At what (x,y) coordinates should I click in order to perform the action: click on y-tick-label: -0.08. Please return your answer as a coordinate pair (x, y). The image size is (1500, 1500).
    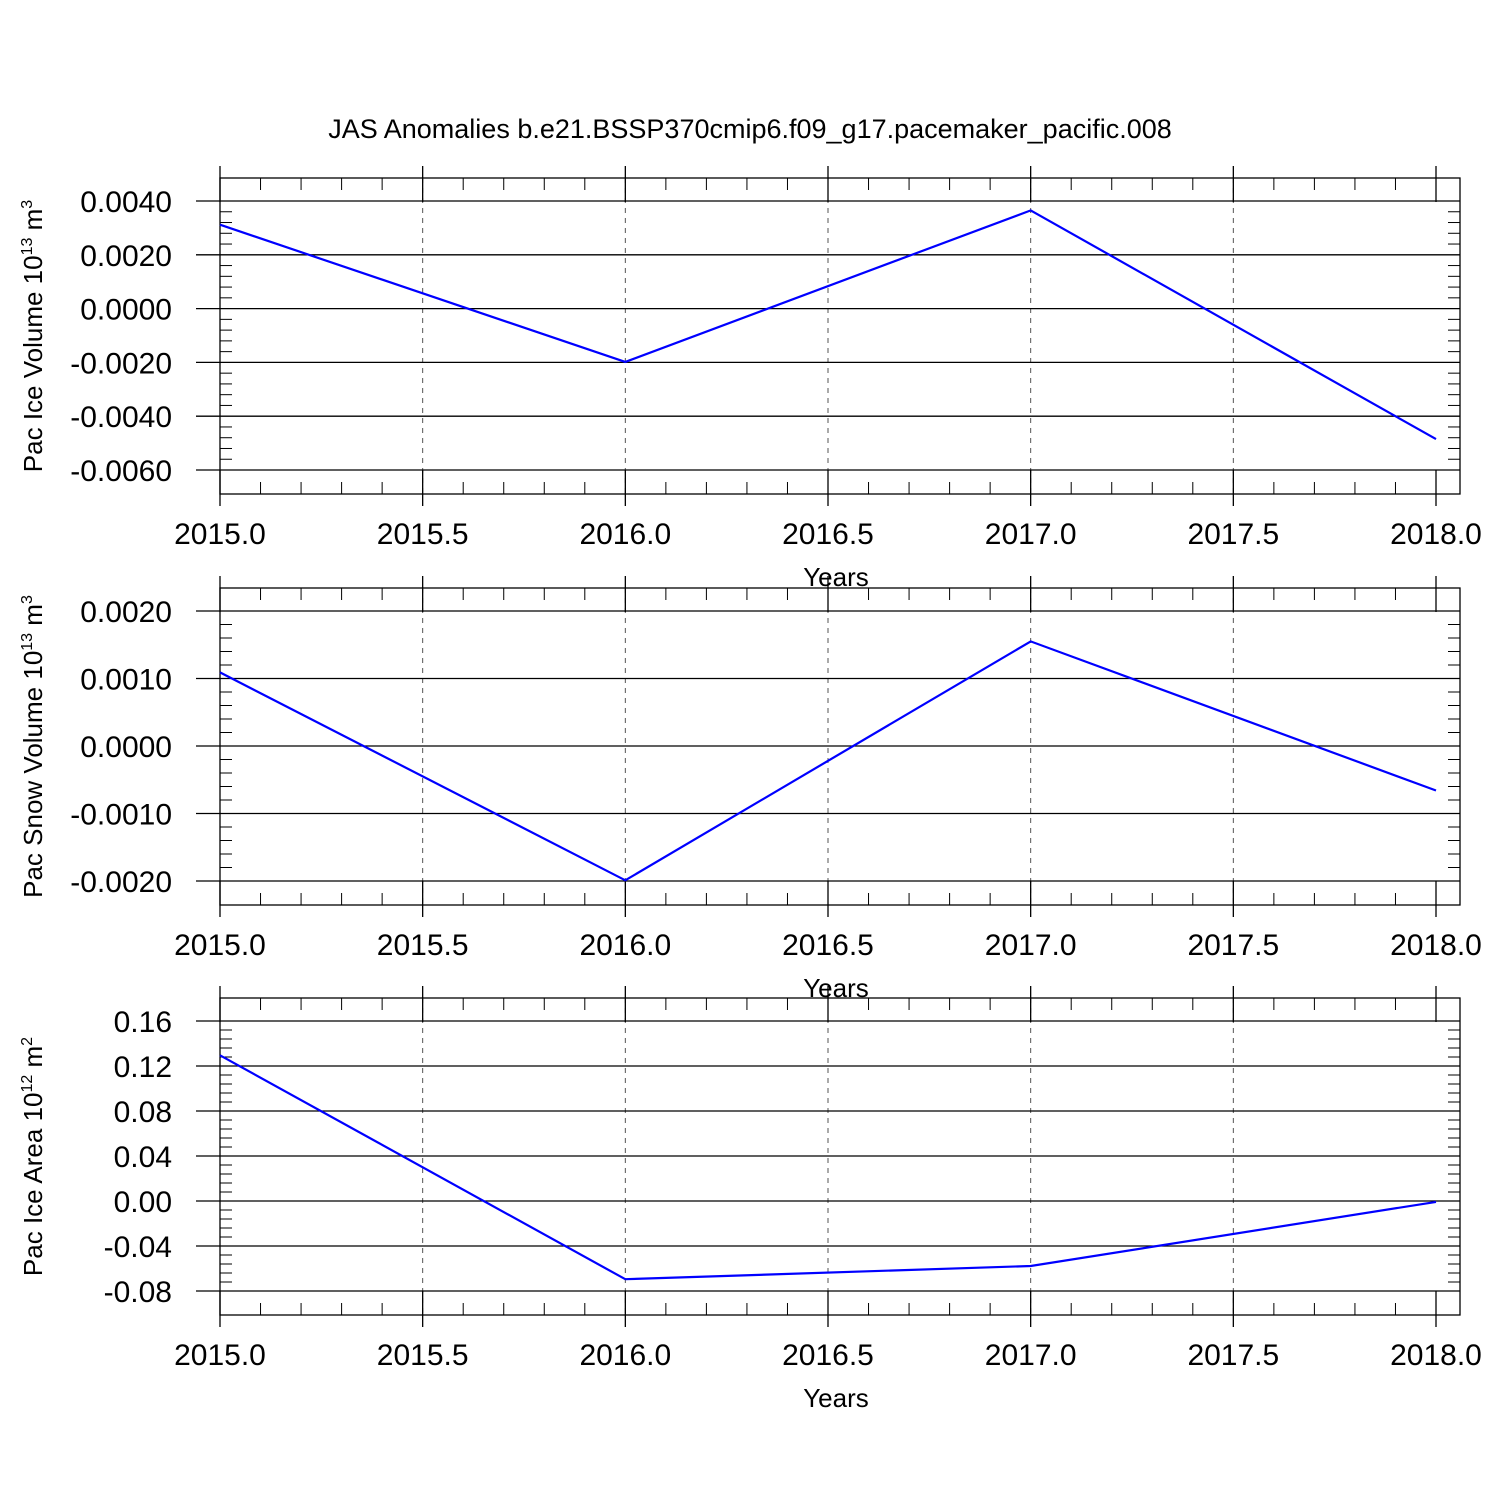
    Looking at the image, I should click on (138, 1292).